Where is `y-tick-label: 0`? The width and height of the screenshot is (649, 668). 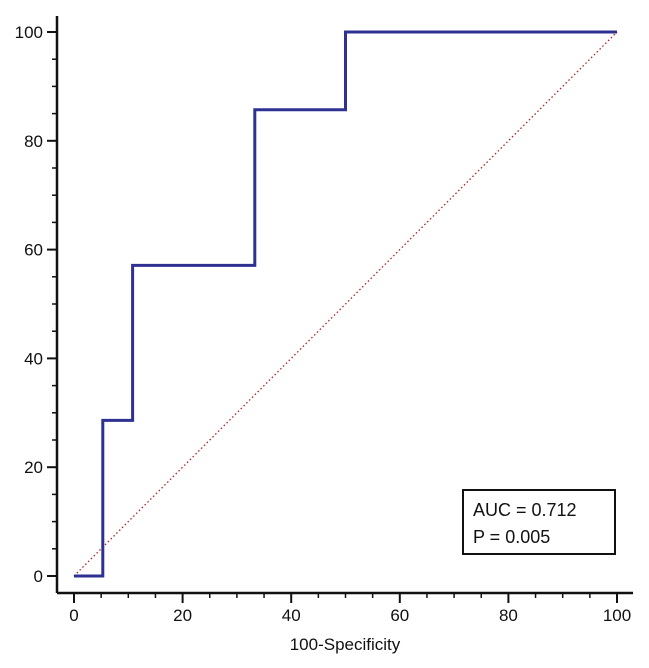 y-tick-label: 0 is located at coordinates (38, 576).